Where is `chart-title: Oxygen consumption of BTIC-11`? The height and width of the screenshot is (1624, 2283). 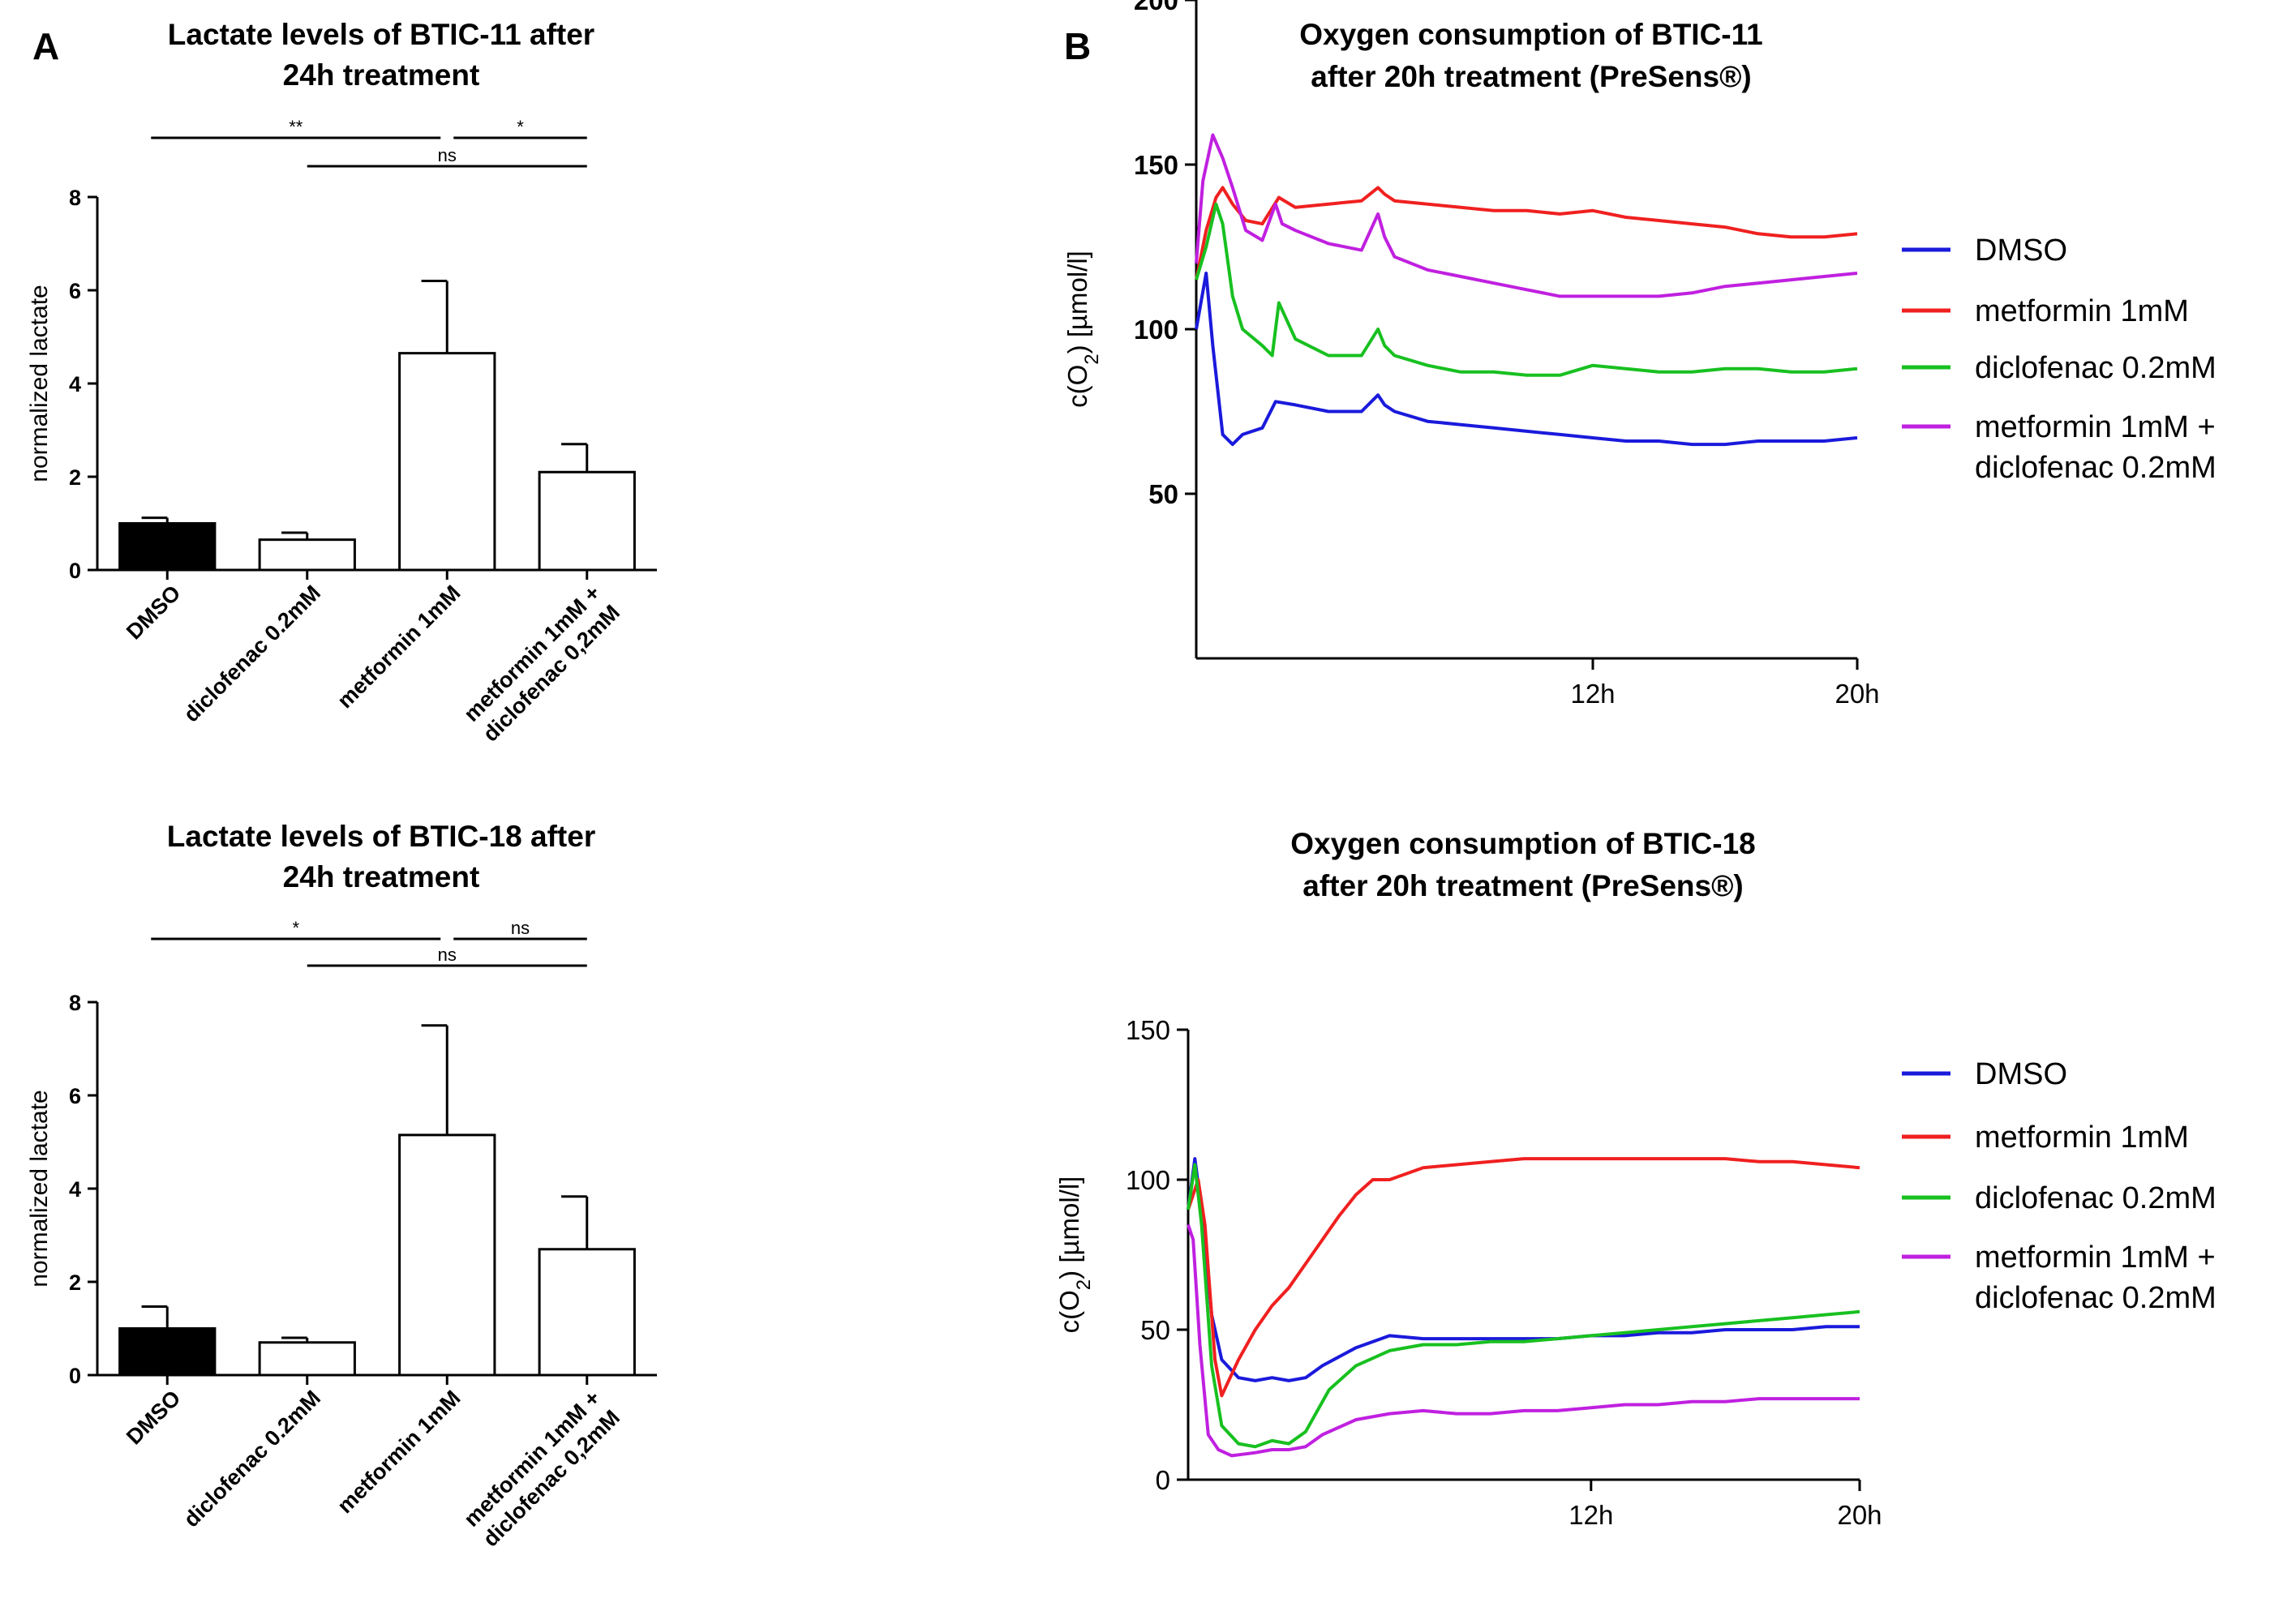 chart-title: Oxygen consumption of BTIC-11 is located at coordinates (1531, 34).